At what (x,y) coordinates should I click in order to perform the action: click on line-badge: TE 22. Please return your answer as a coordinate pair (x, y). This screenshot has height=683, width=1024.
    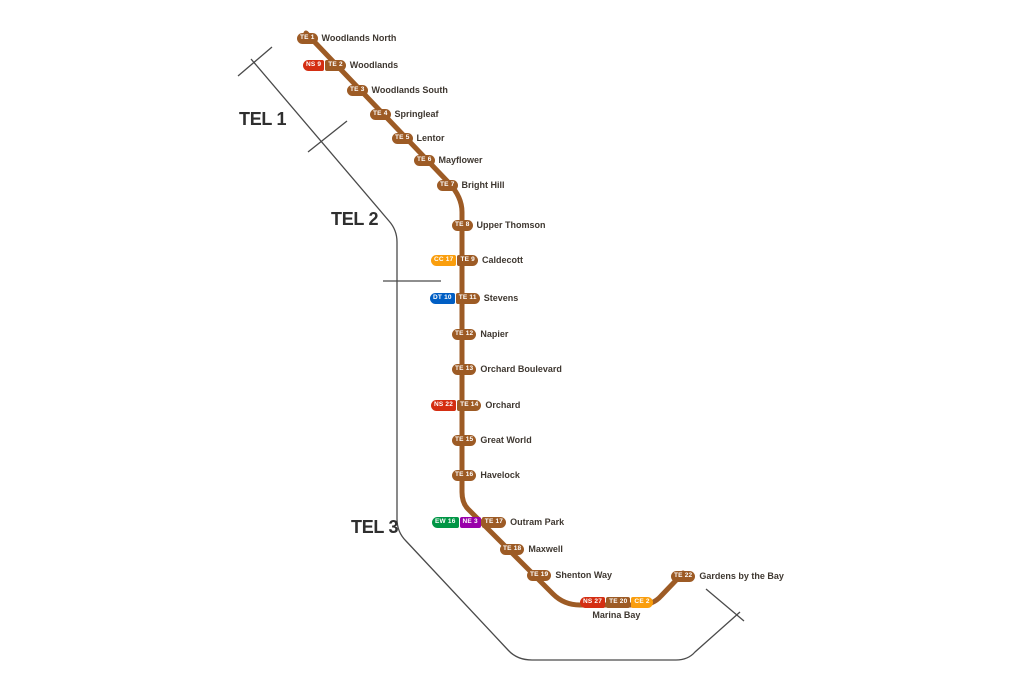
    Looking at the image, I should click on (683, 576).